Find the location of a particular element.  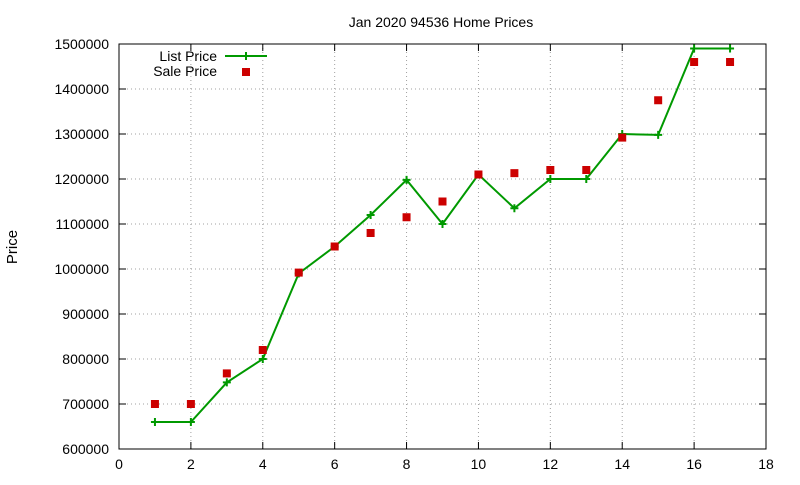

legend-label-list: List Price is located at coordinates (188, 56).